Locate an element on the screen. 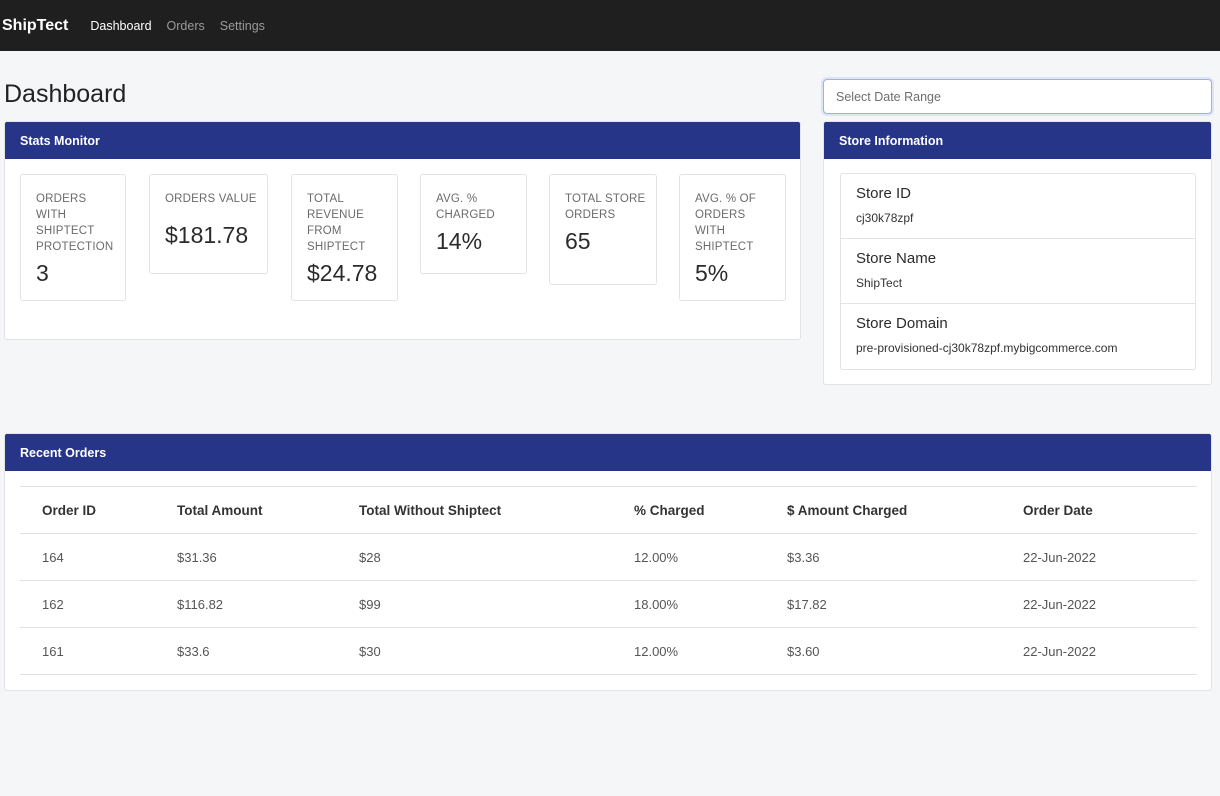 The height and width of the screenshot is (796, 1220). stat-orders-with-protection: Orders with ShipTect Protection 3 is located at coordinates (73, 237).